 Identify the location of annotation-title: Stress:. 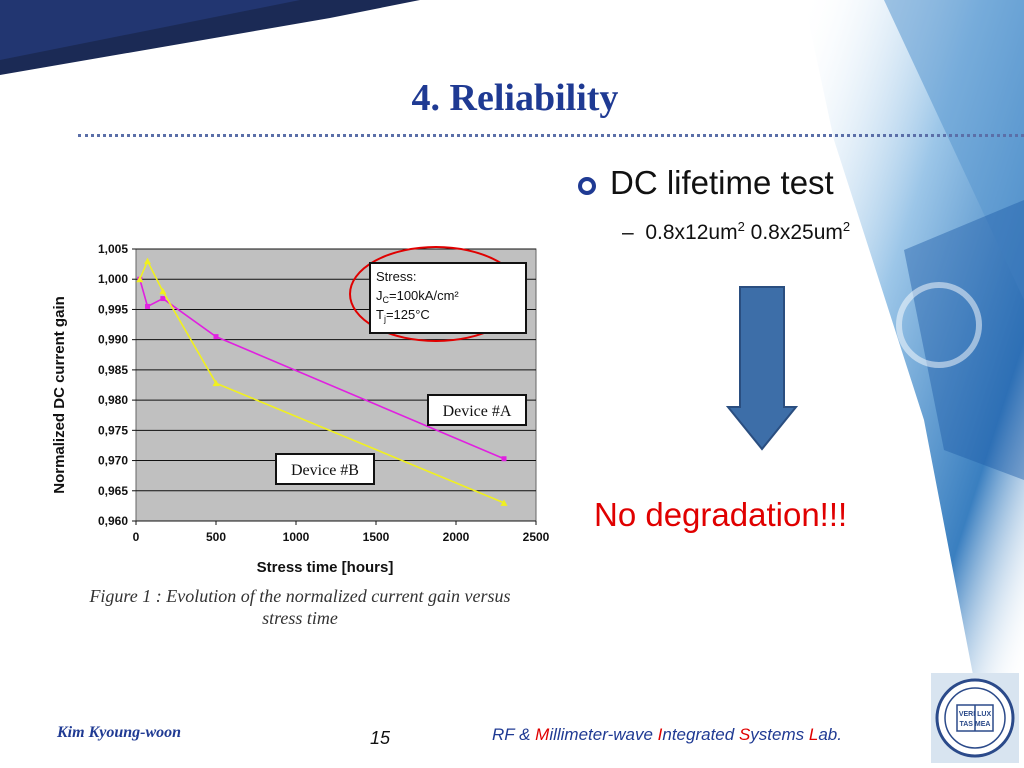
(396, 276).